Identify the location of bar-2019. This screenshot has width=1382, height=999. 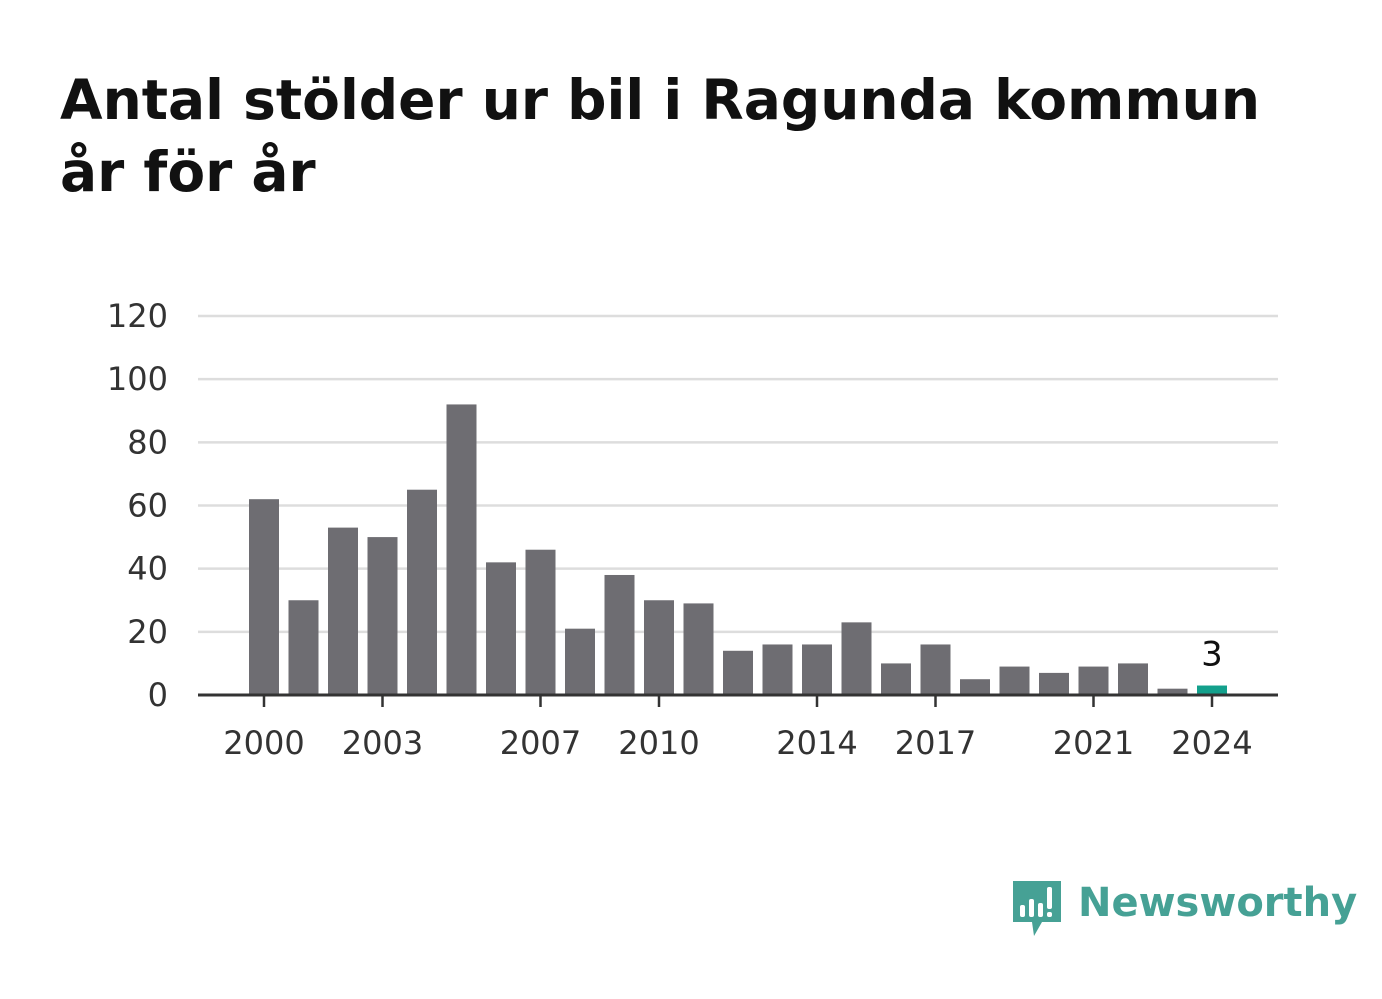
(1014, 680).